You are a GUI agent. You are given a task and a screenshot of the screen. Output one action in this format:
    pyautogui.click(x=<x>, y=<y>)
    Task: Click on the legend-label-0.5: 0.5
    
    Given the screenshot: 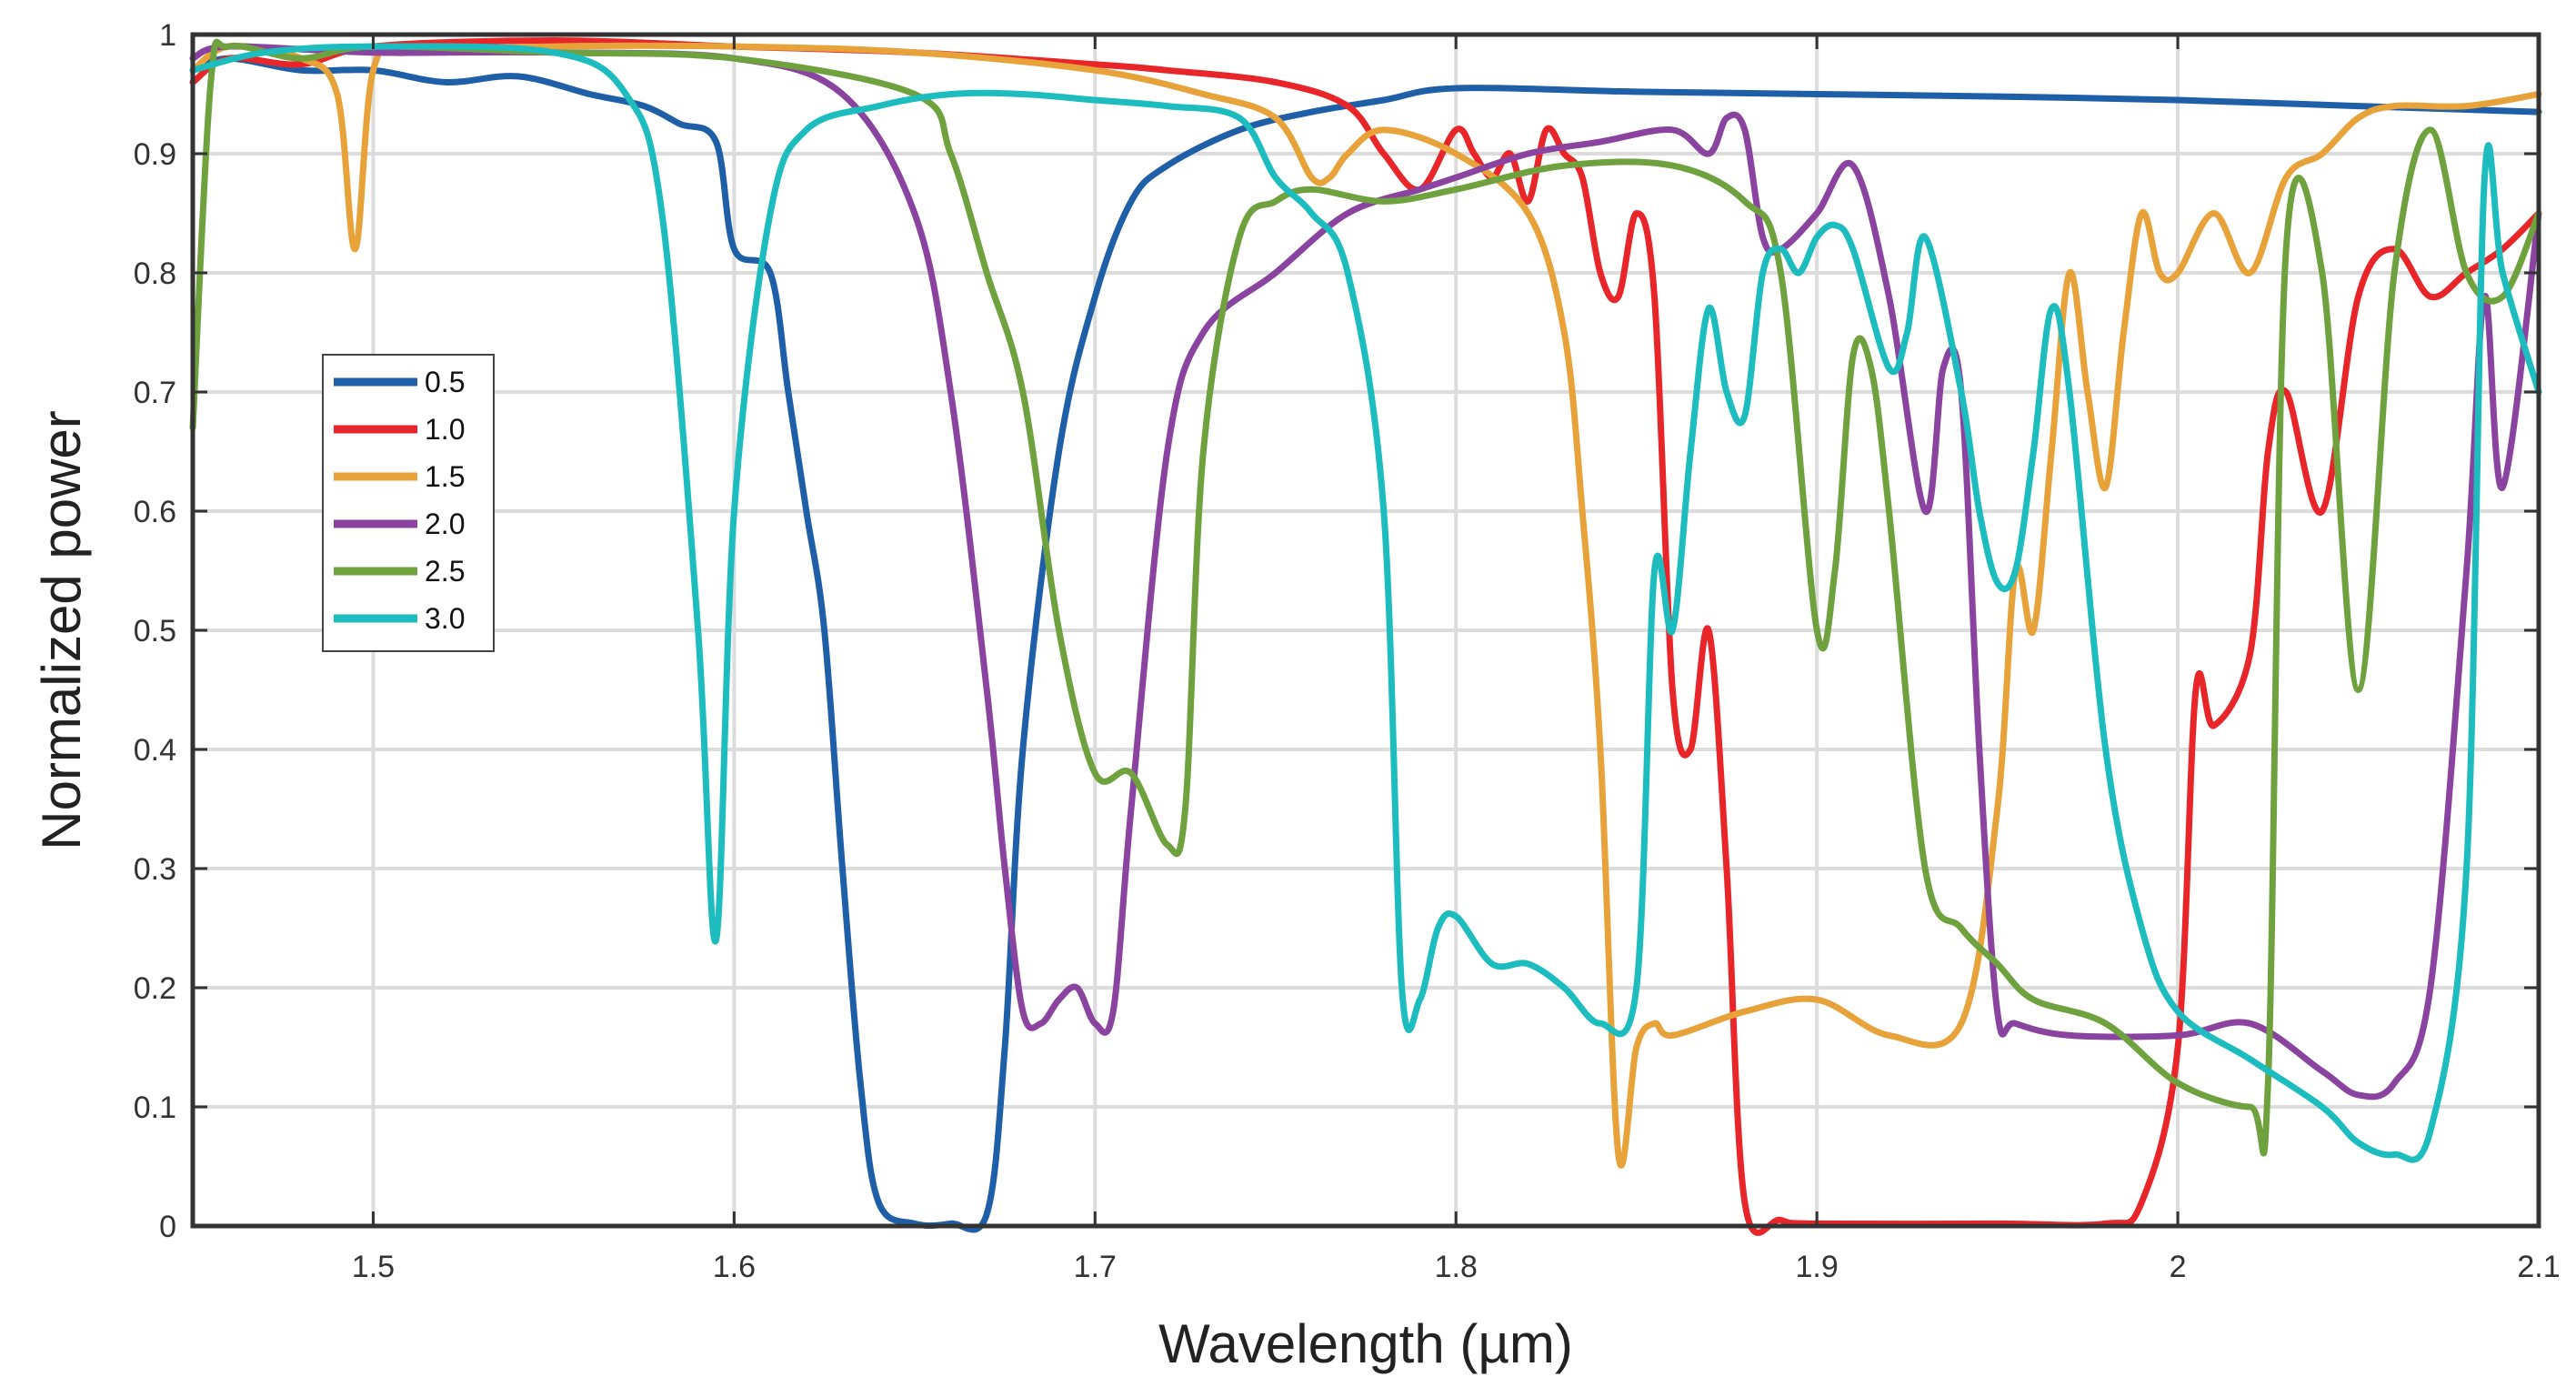 What is the action you would take?
    pyautogui.click(x=445, y=382)
    